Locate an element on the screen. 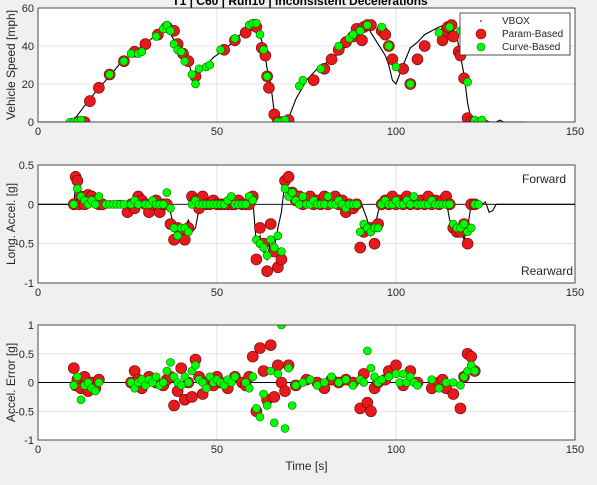 This screenshot has height=485, width=597. annotation-rearward: Rearward is located at coordinates (547, 271).